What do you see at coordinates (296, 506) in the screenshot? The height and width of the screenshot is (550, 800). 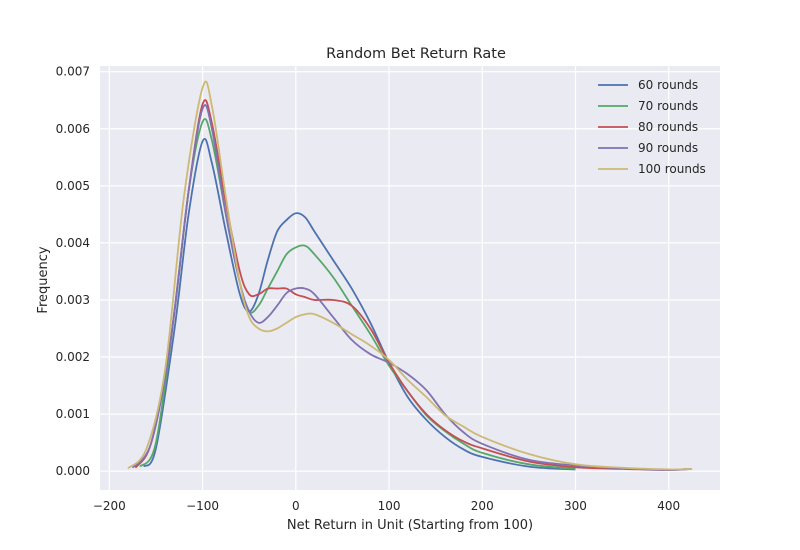 I see `x-tick-label: 0` at bounding box center [296, 506].